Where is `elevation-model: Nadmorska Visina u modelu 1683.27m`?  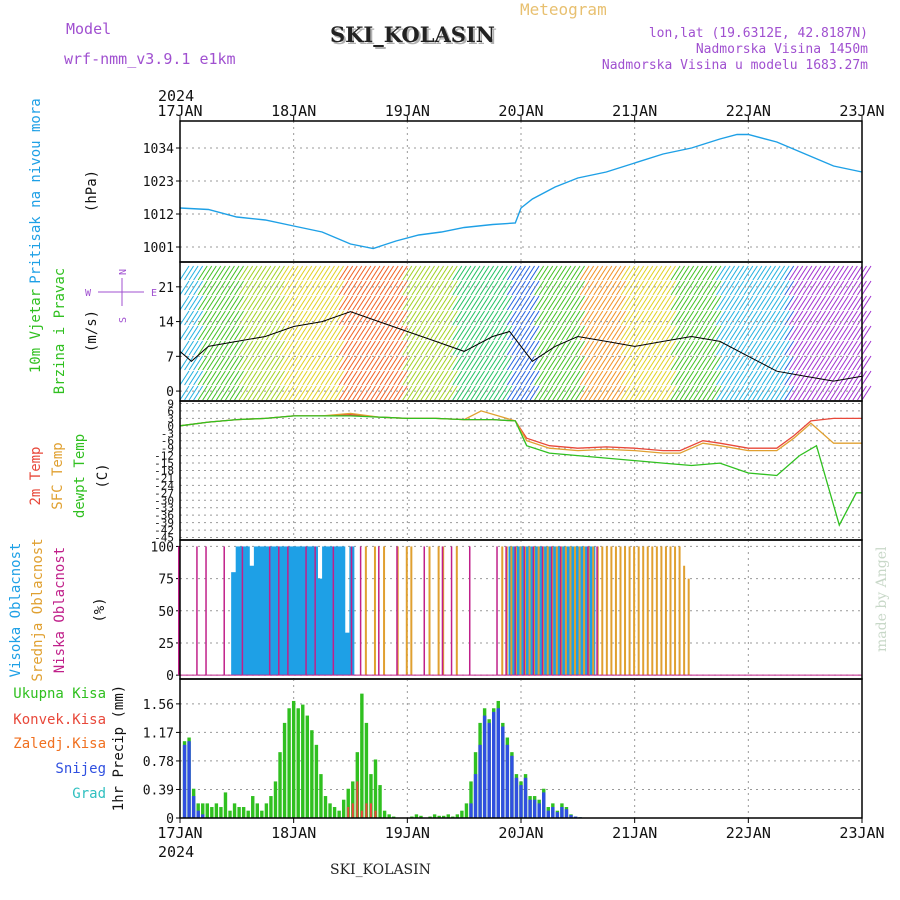 elevation-model: Nadmorska Visina u modelu 1683.27m is located at coordinates (734, 65).